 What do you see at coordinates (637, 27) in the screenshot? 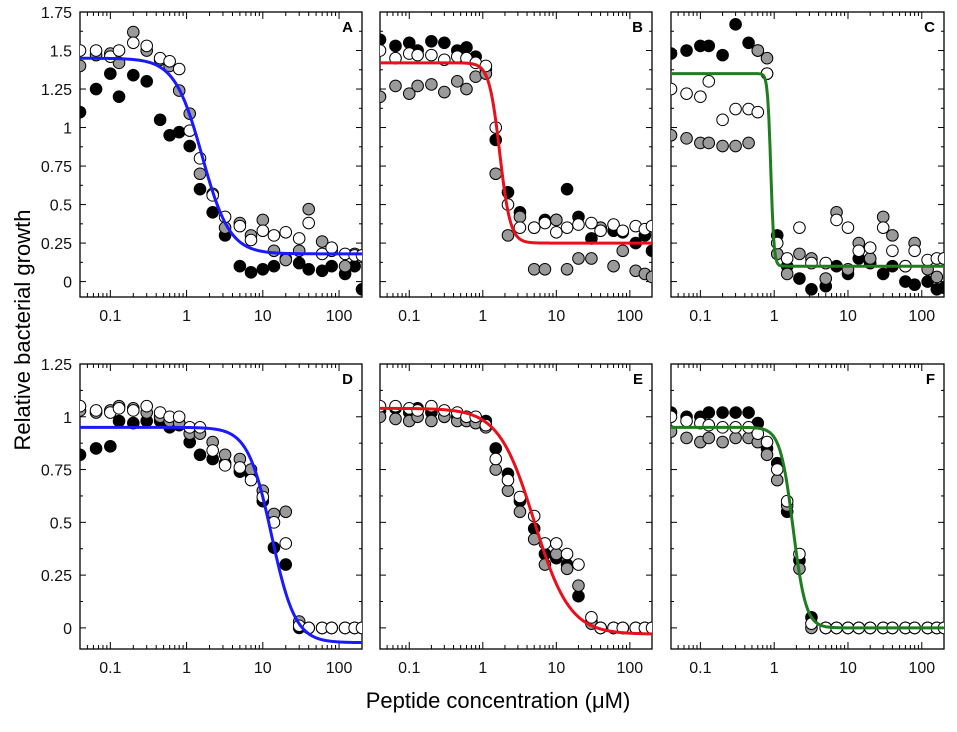
I see `panel-label: B` at bounding box center [637, 27].